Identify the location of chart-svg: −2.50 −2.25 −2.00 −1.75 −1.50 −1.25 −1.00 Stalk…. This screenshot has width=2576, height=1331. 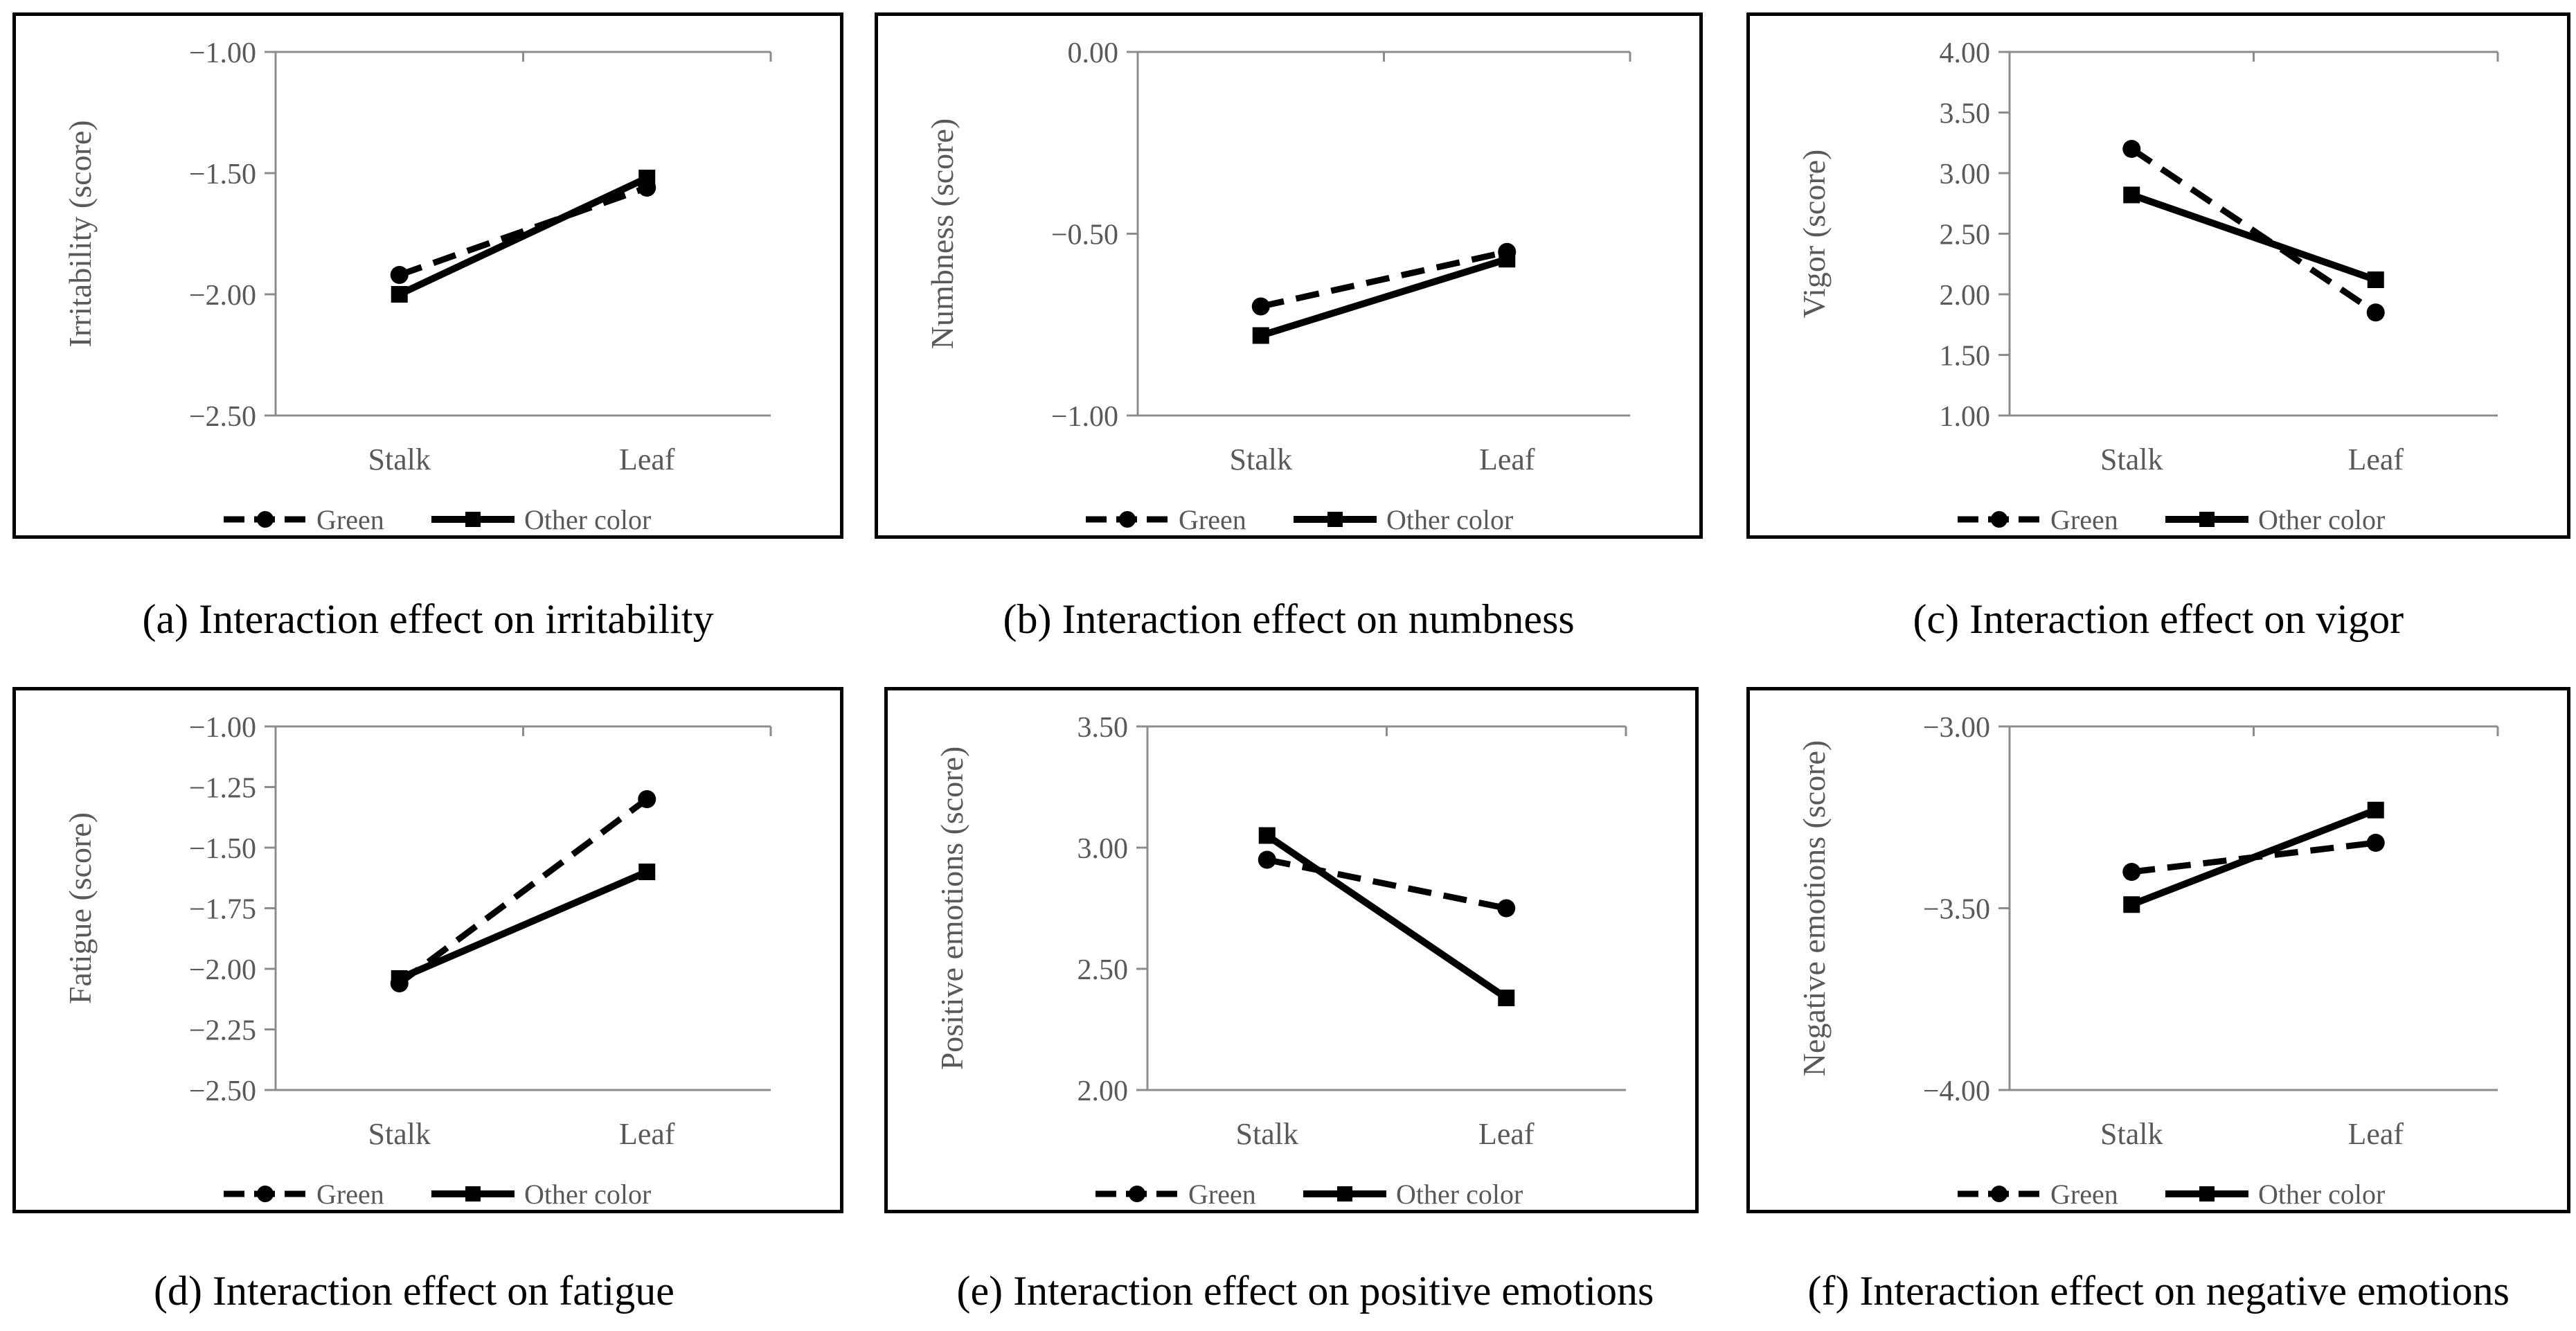
(417, 961).